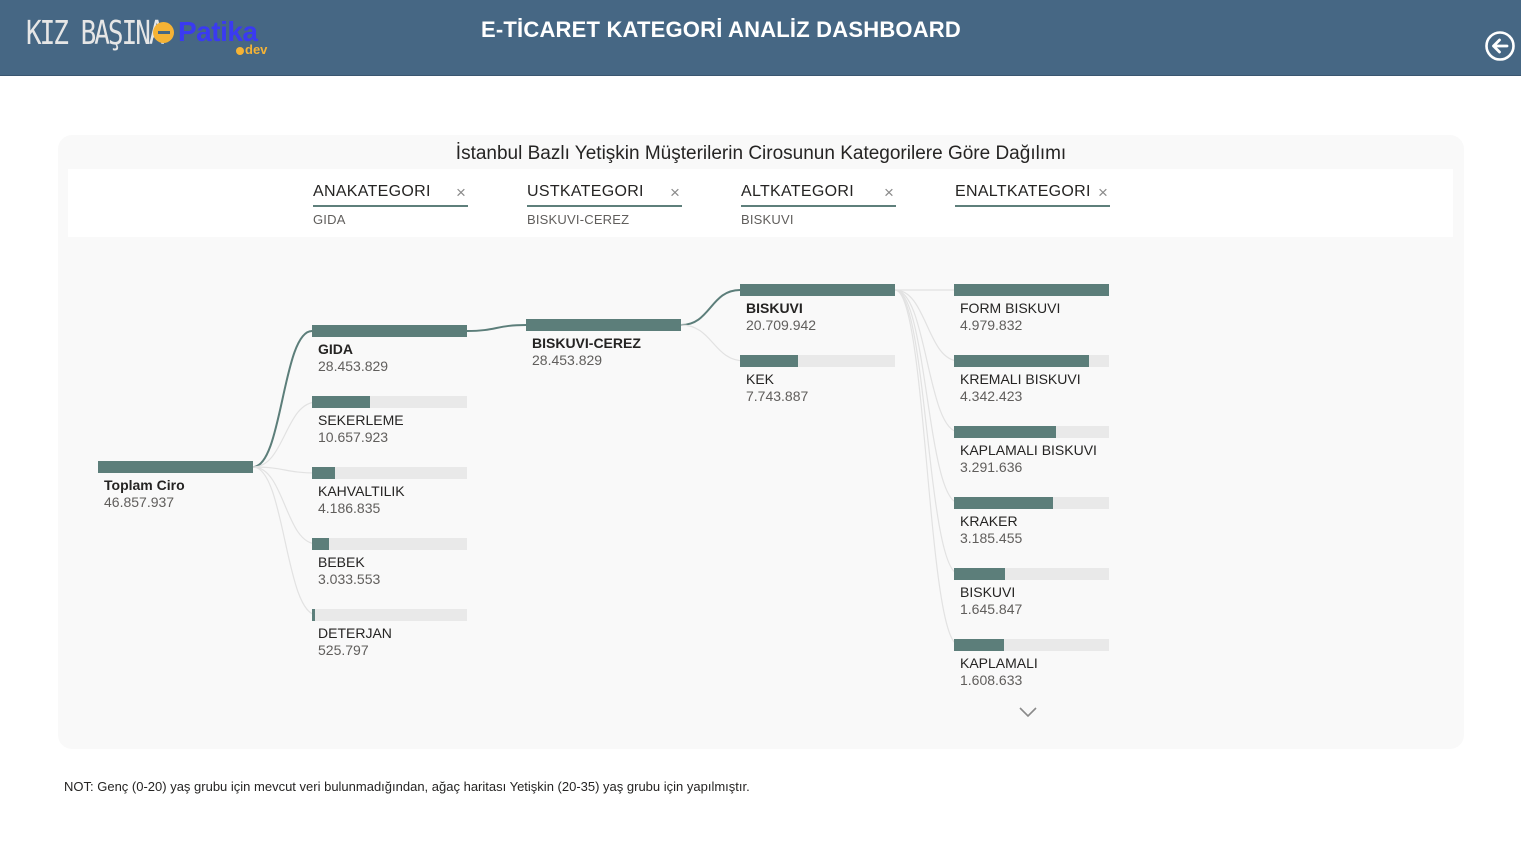 This screenshot has width=1521, height=855. I want to click on patika-logo-text: Patika, so click(218, 31).